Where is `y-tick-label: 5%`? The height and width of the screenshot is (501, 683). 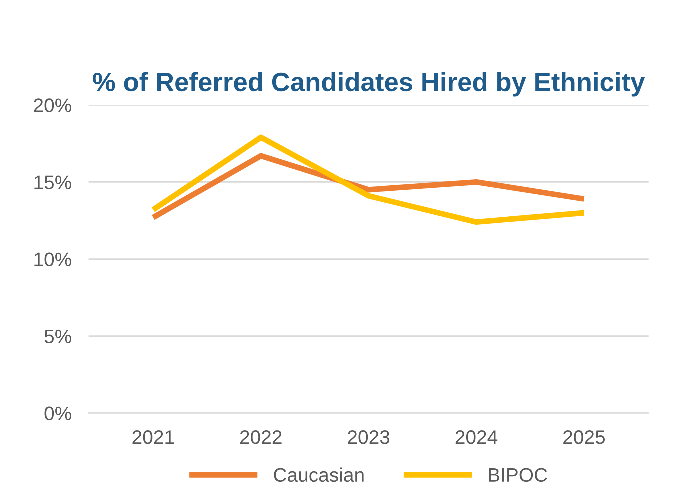 y-tick-label: 5% is located at coordinates (58, 337).